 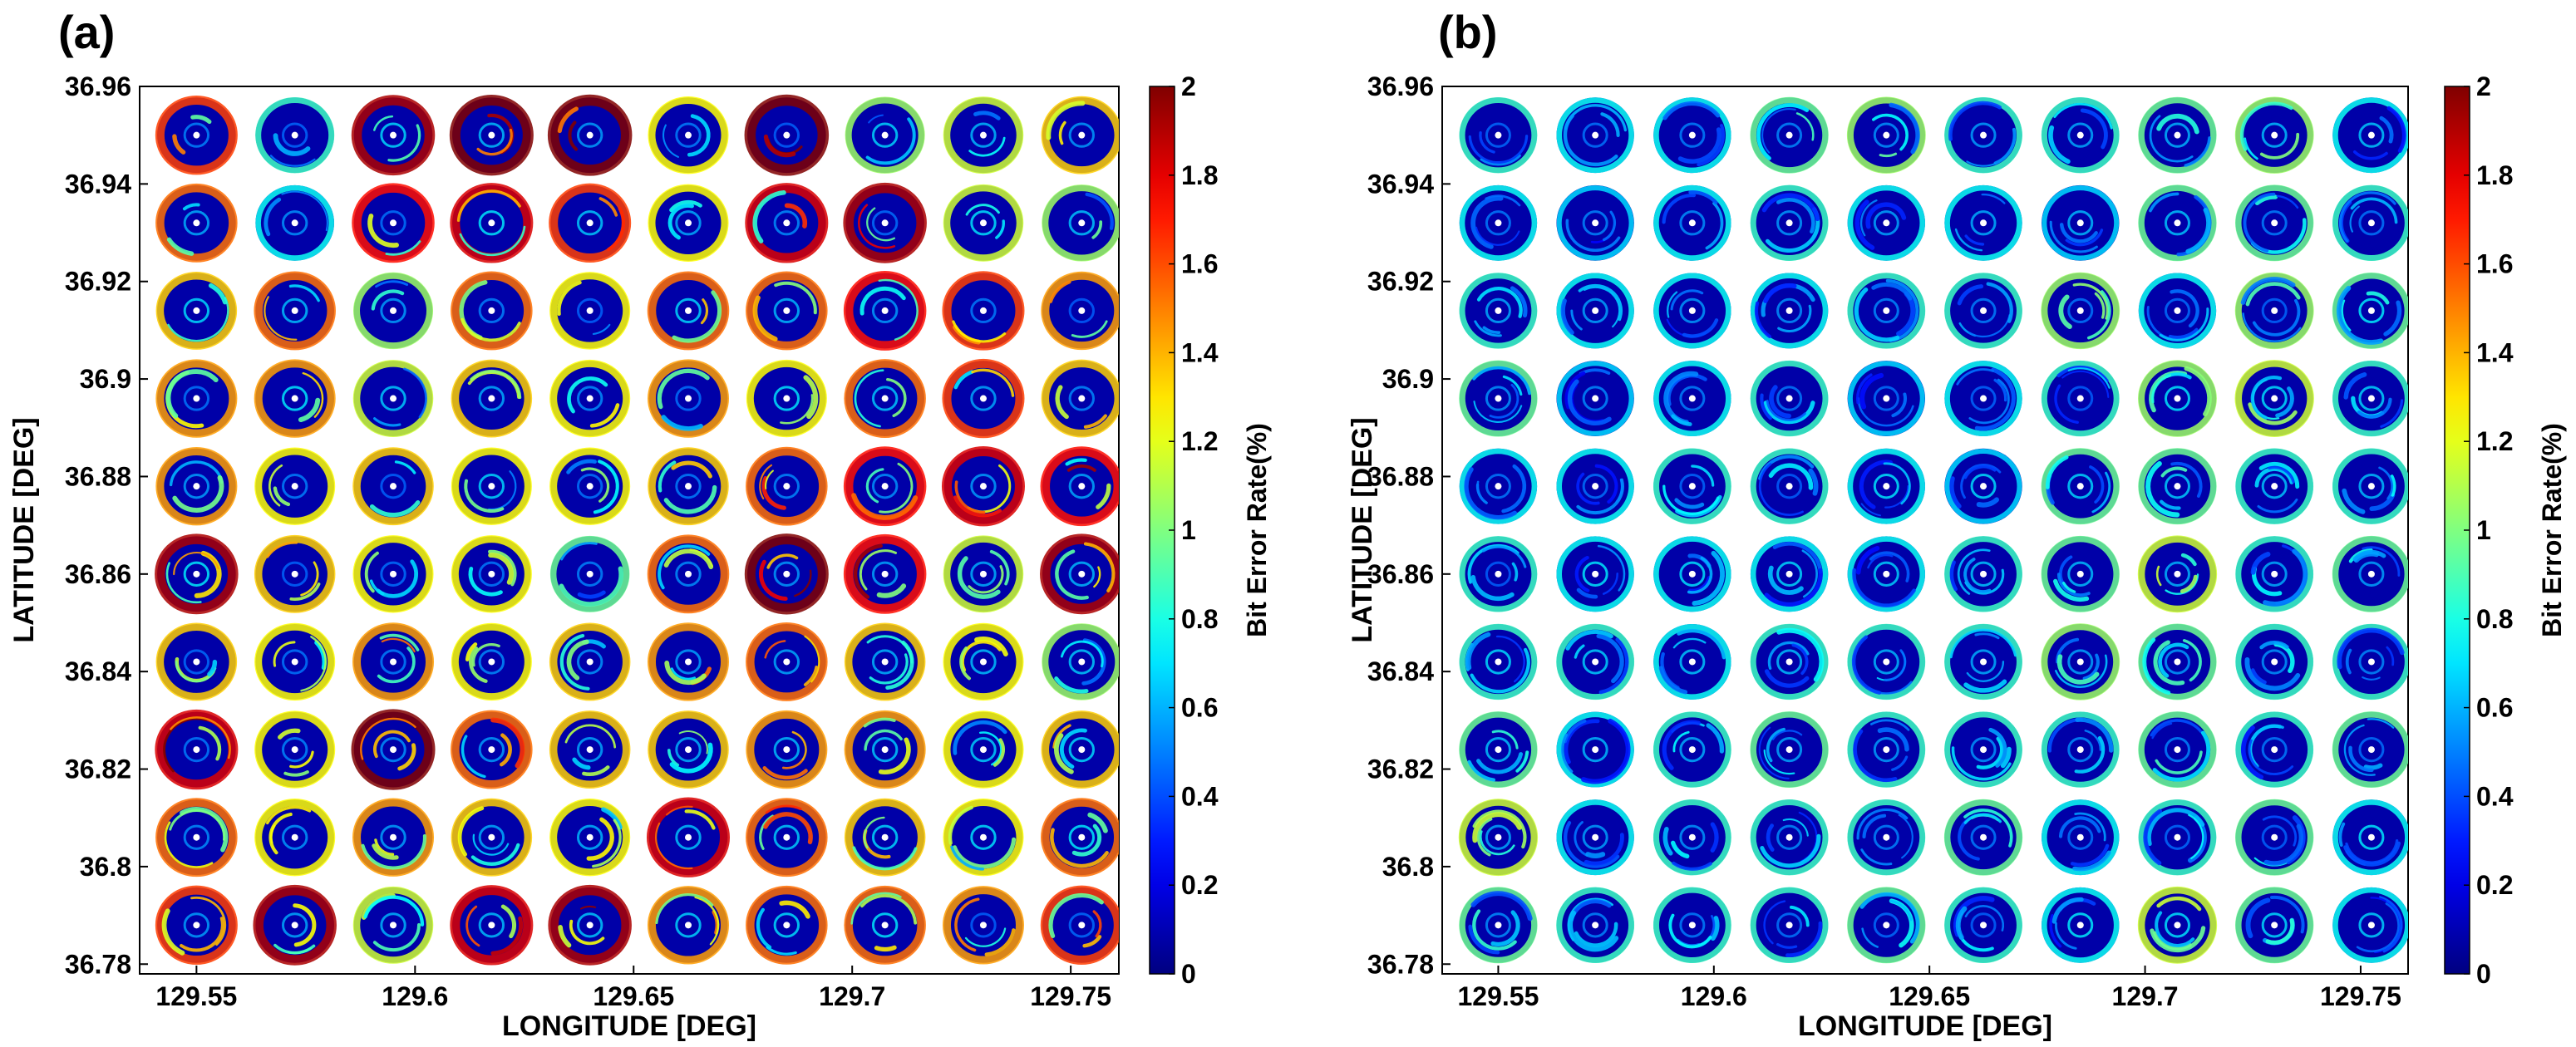 What do you see at coordinates (2483, 530) in the screenshot?
I see `colorbar-tick-label: 1` at bounding box center [2483, 530].